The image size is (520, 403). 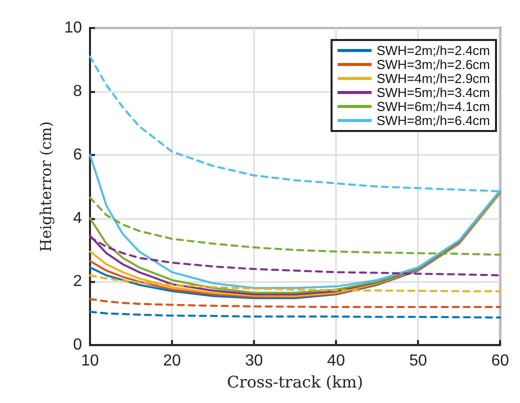 I want to click on line-series, so click(x=295, y=303).